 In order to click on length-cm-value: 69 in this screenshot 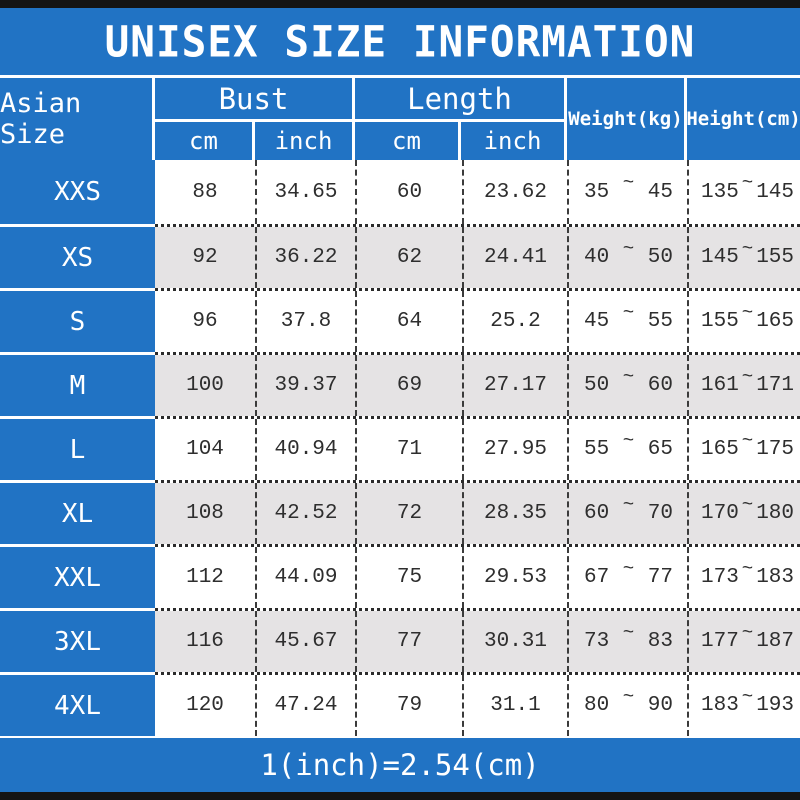, I will do `click(408, 385)`.